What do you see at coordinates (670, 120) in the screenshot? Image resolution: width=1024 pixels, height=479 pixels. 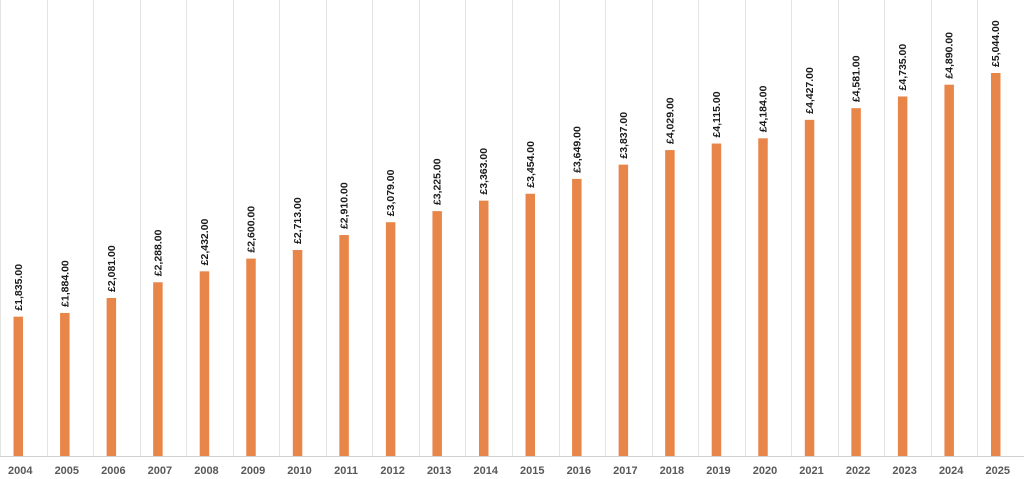 I see `data-label-2018: £4,029.00` at bounding box center [670, 120].